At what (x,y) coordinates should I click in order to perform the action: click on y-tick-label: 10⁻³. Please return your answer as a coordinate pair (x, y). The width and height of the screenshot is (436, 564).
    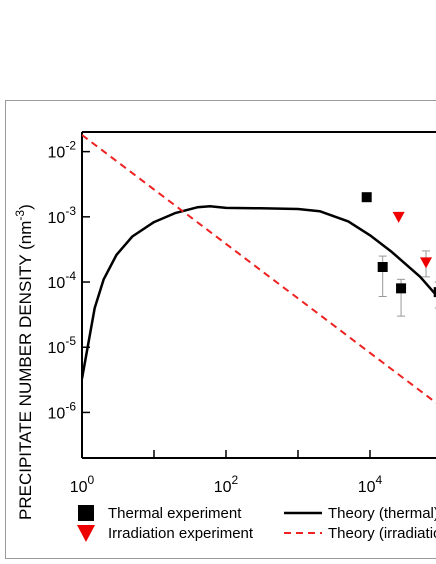
    Looking at the image, I should click on (62, 215).